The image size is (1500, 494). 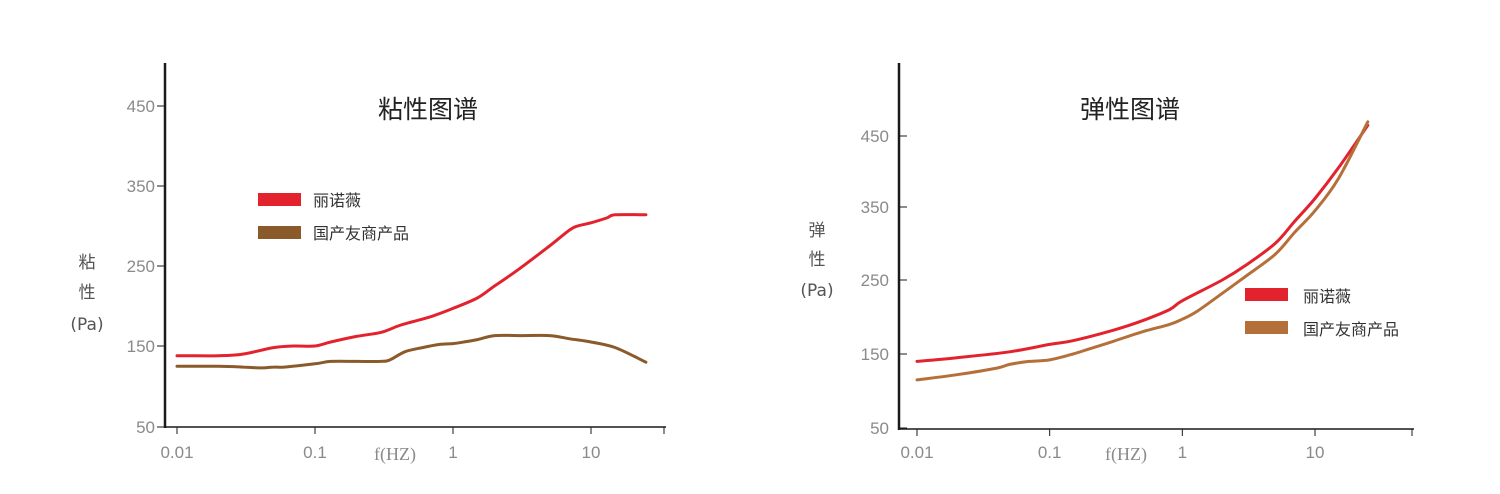 I want to click on series-line-competitor, so click(x=411, y=351).